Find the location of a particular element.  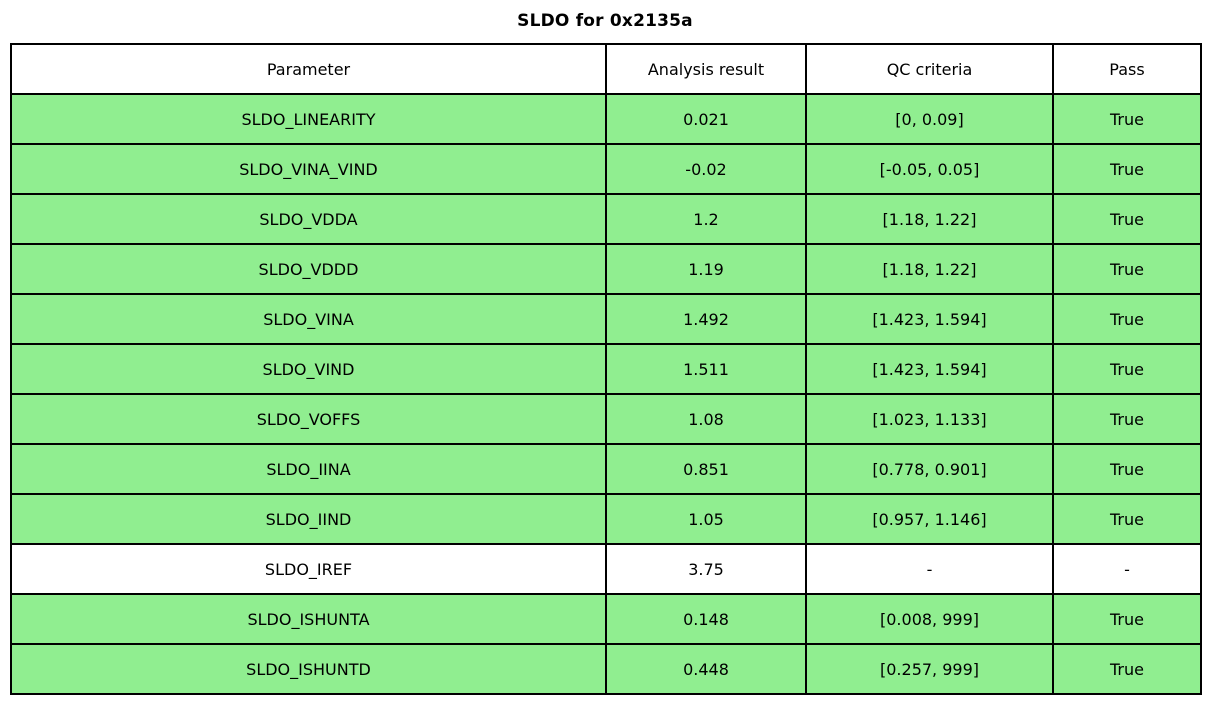

table-row: SLDO_VINA 1.492 [1.423, 1.594] True is located at coordinates (606, 319).